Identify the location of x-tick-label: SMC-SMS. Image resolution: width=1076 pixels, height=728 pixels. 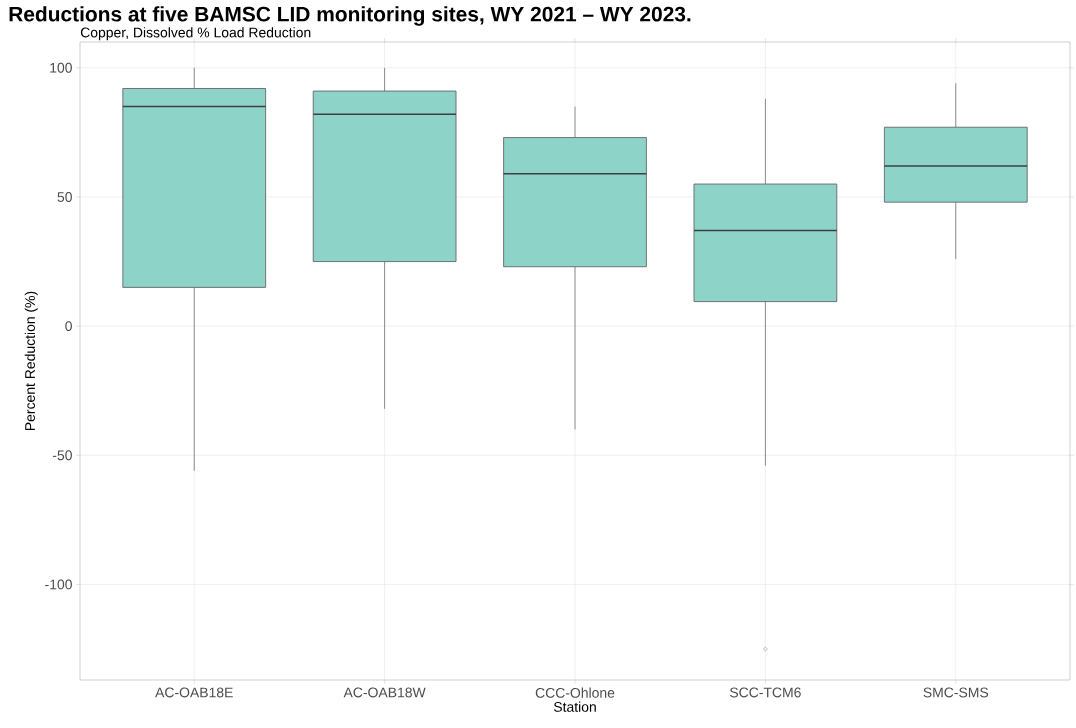
(956, 692).